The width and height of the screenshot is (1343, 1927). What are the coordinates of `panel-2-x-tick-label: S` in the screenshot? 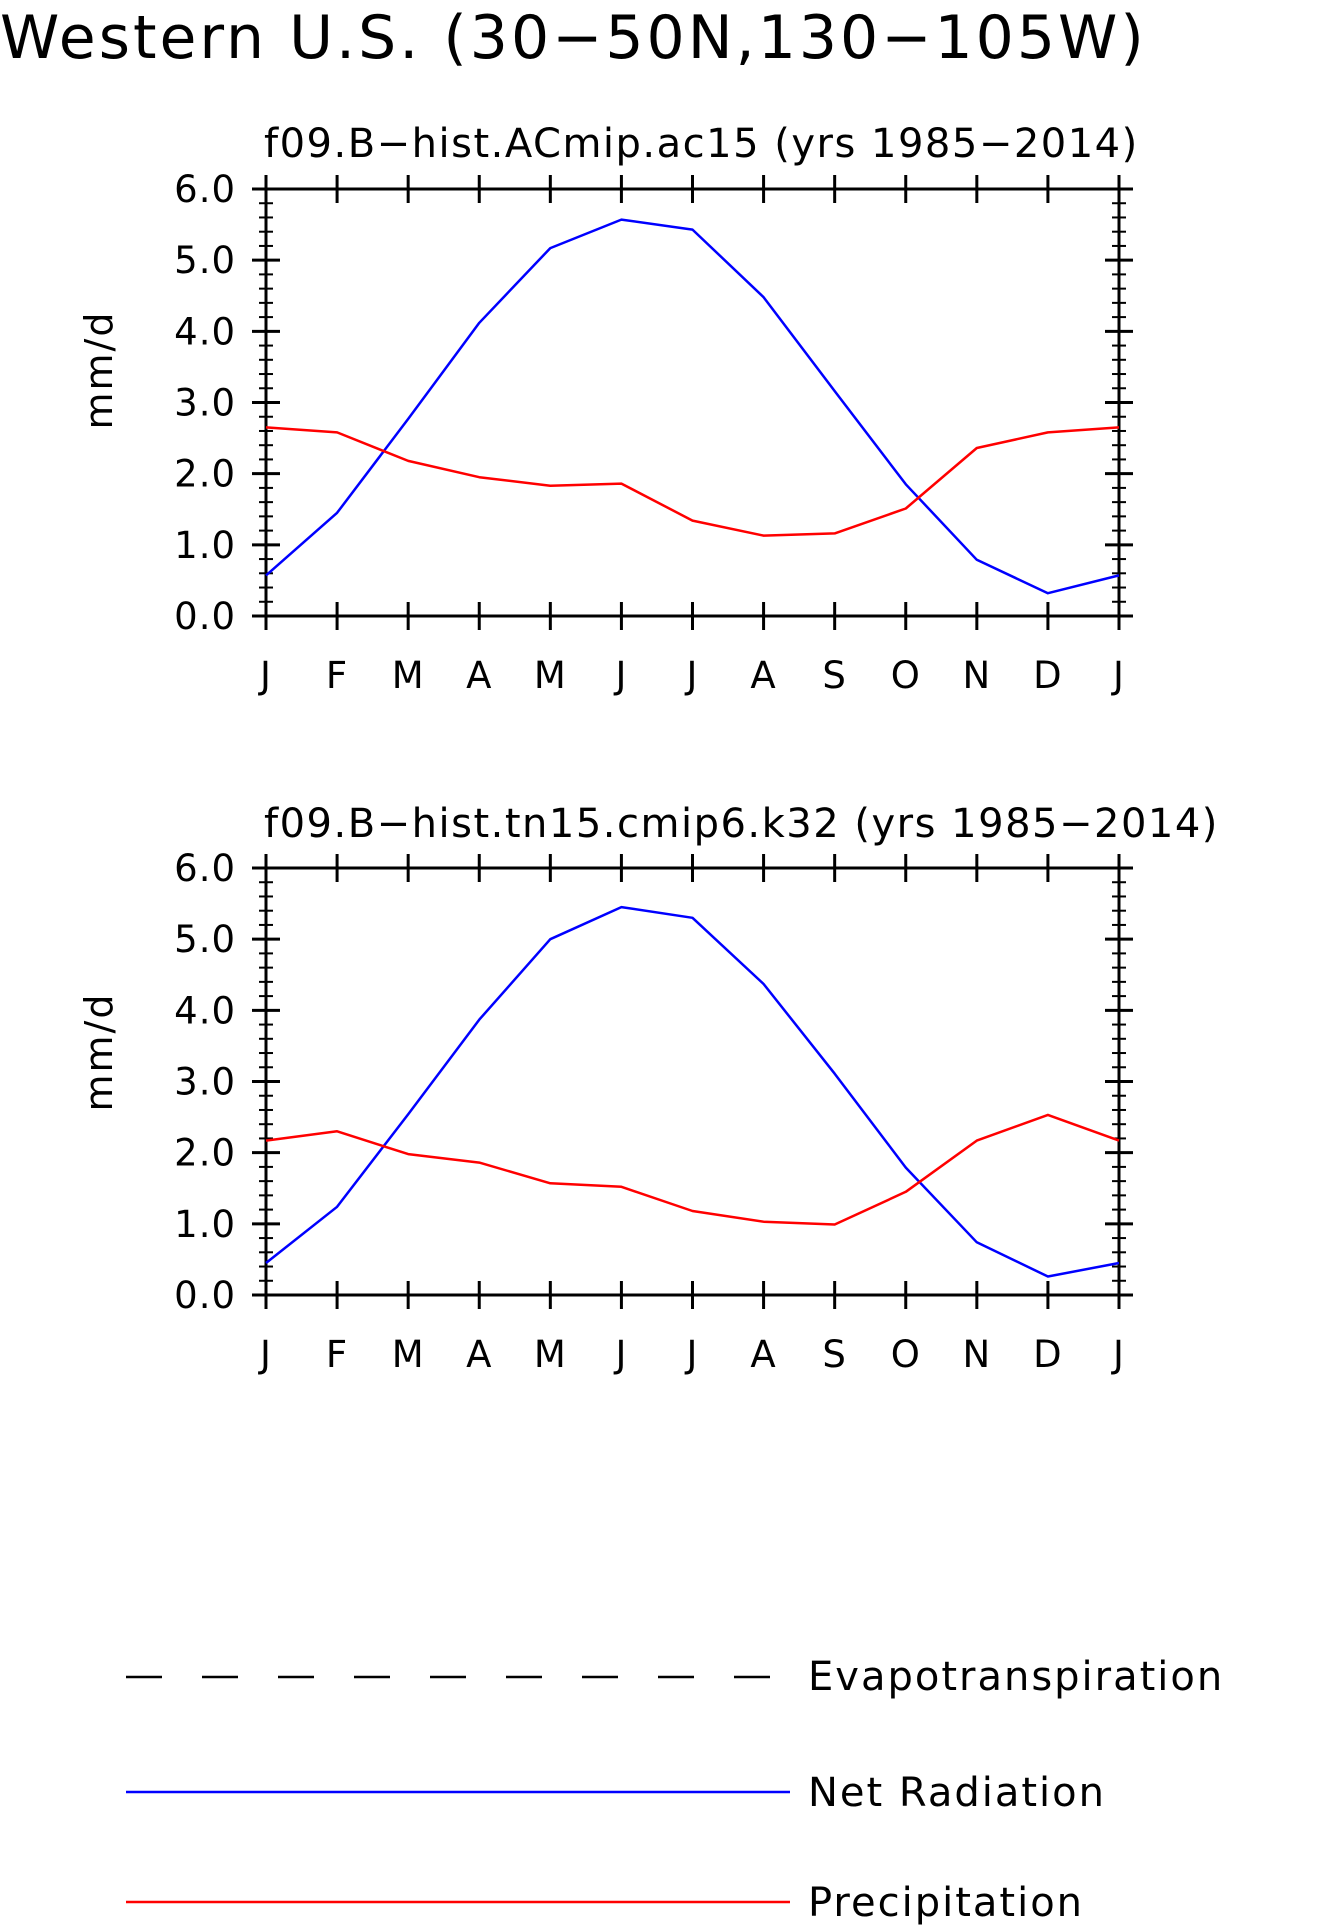 It's located at (834, 1354).